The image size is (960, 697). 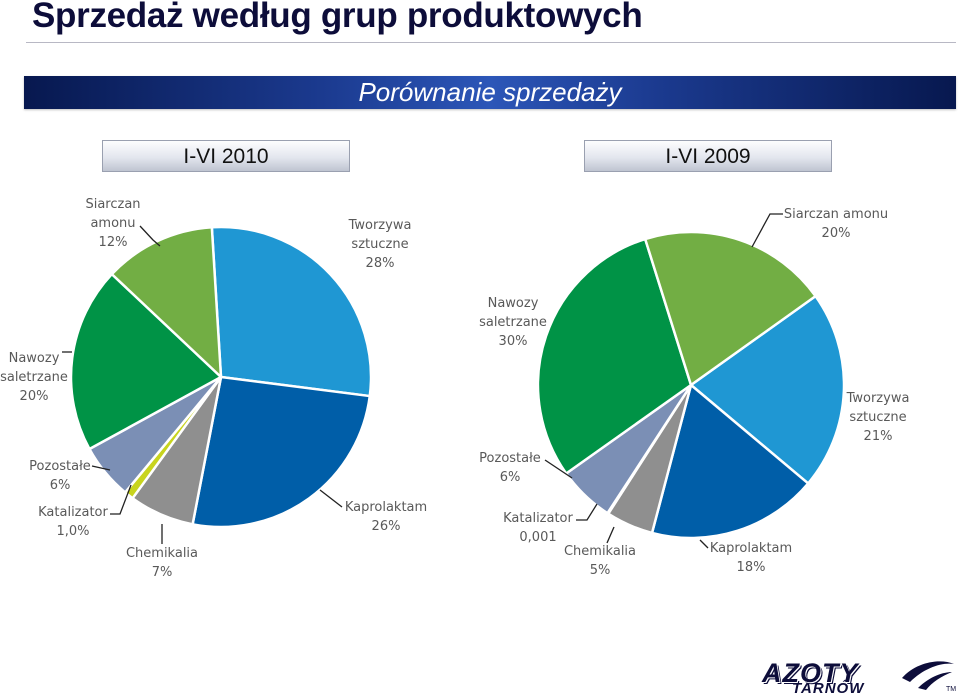 I want to click on pie-2010-label-pozostale: Pozostałe 6%, so click(x=60, y=476).